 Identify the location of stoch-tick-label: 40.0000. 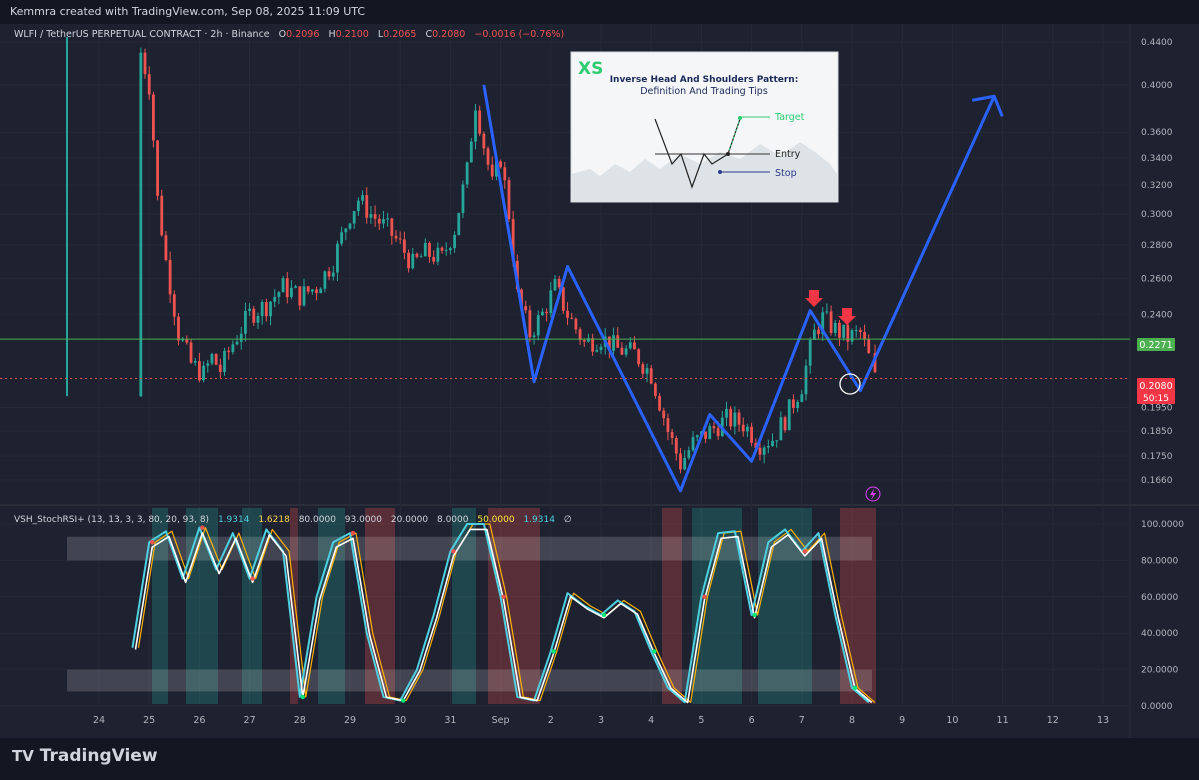
(1159, 634).